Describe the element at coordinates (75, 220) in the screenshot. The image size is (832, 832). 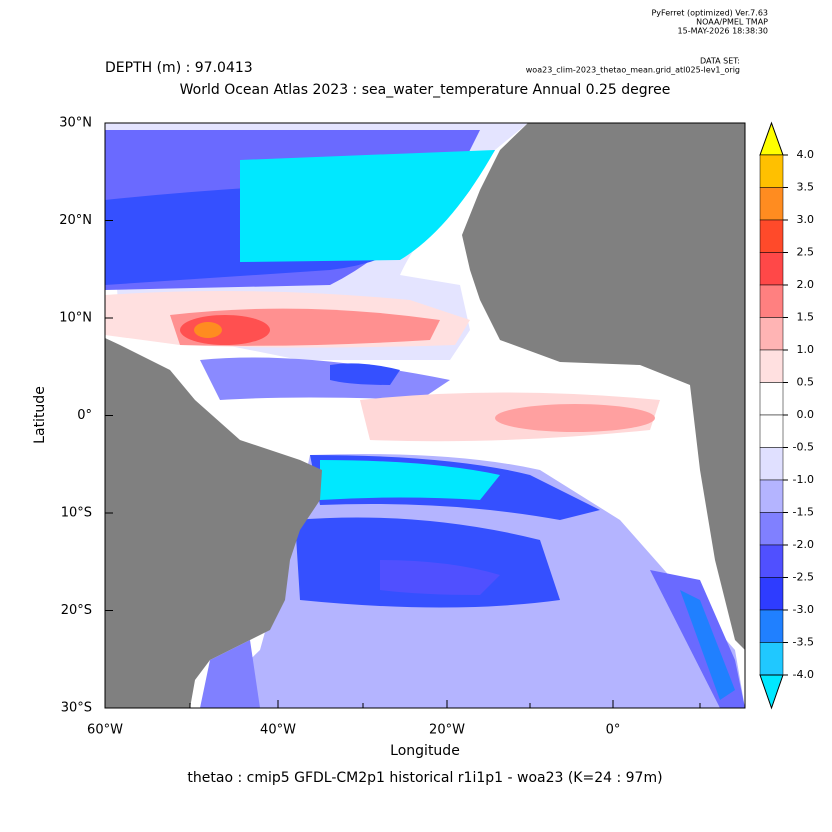
I see `y-tick-label: 20°N` at that location.